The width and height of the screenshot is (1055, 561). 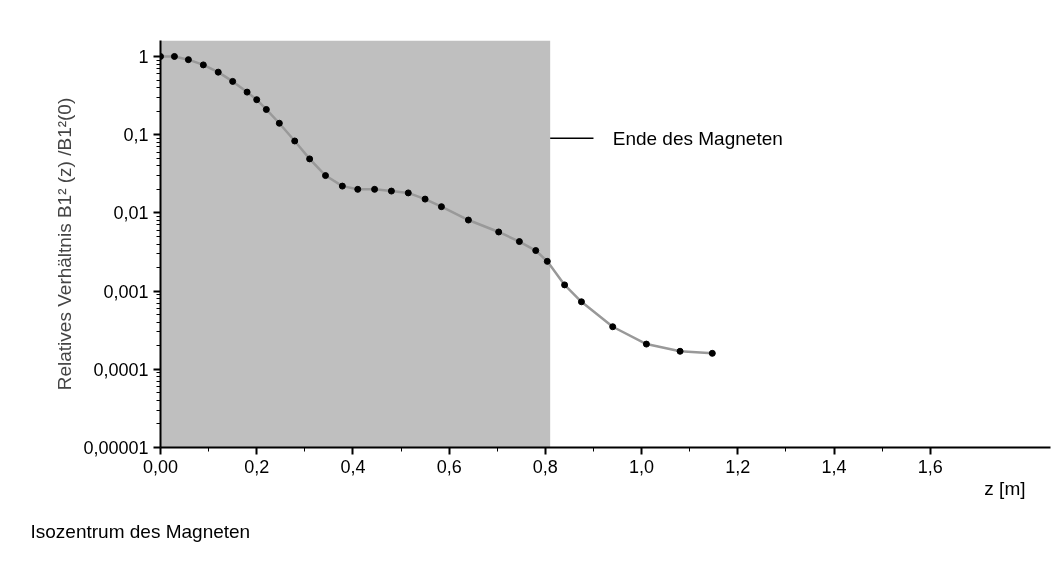 I want to click on x-tick-label: 1,0, so click(x=642, y=466).